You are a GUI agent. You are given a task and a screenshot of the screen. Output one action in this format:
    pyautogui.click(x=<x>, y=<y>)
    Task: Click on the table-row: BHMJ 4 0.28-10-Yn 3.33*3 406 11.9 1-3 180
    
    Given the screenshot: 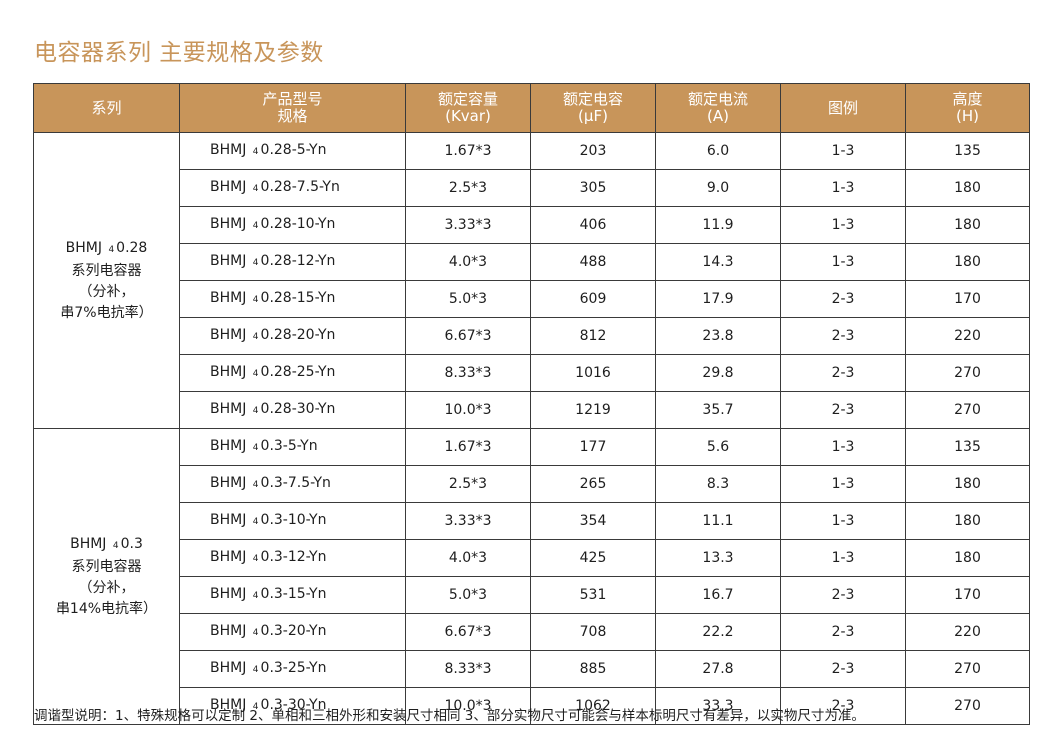 What is the action you would take?
    pyautogui.click(x=532, y=225)
    